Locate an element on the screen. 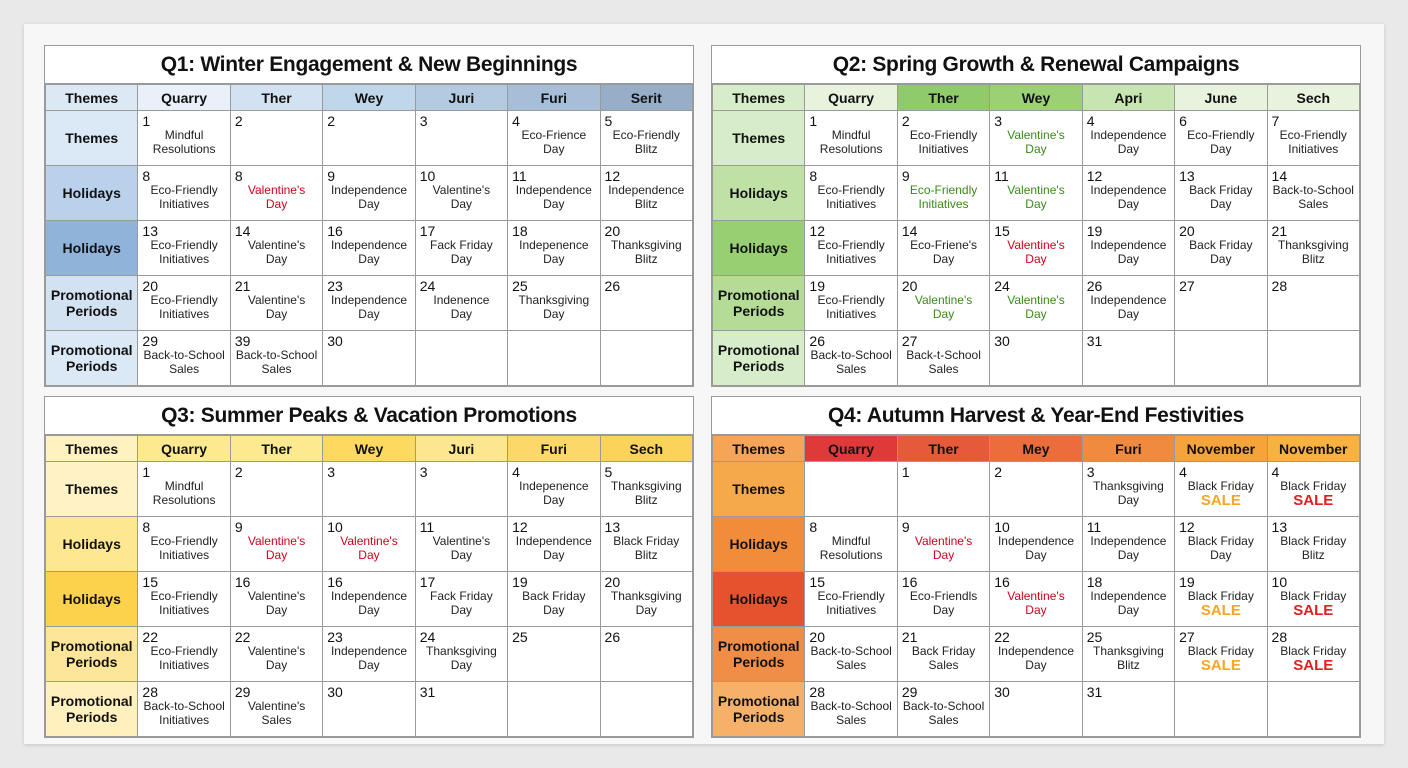 This screenshot has width=1408, height=768. day-cell: 28 is located at coordinates (1313, 303).